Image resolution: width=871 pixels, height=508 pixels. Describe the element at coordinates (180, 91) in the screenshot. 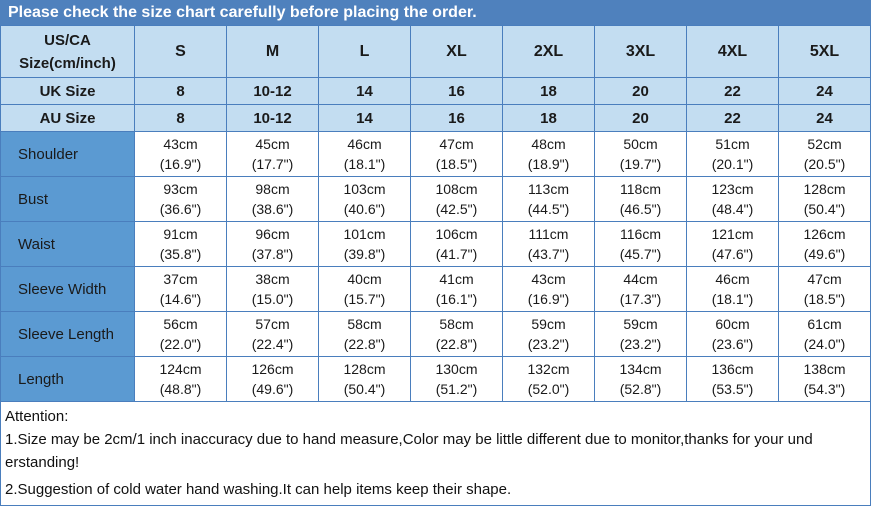

I see `uk-size-value-cell: 8` at that location.